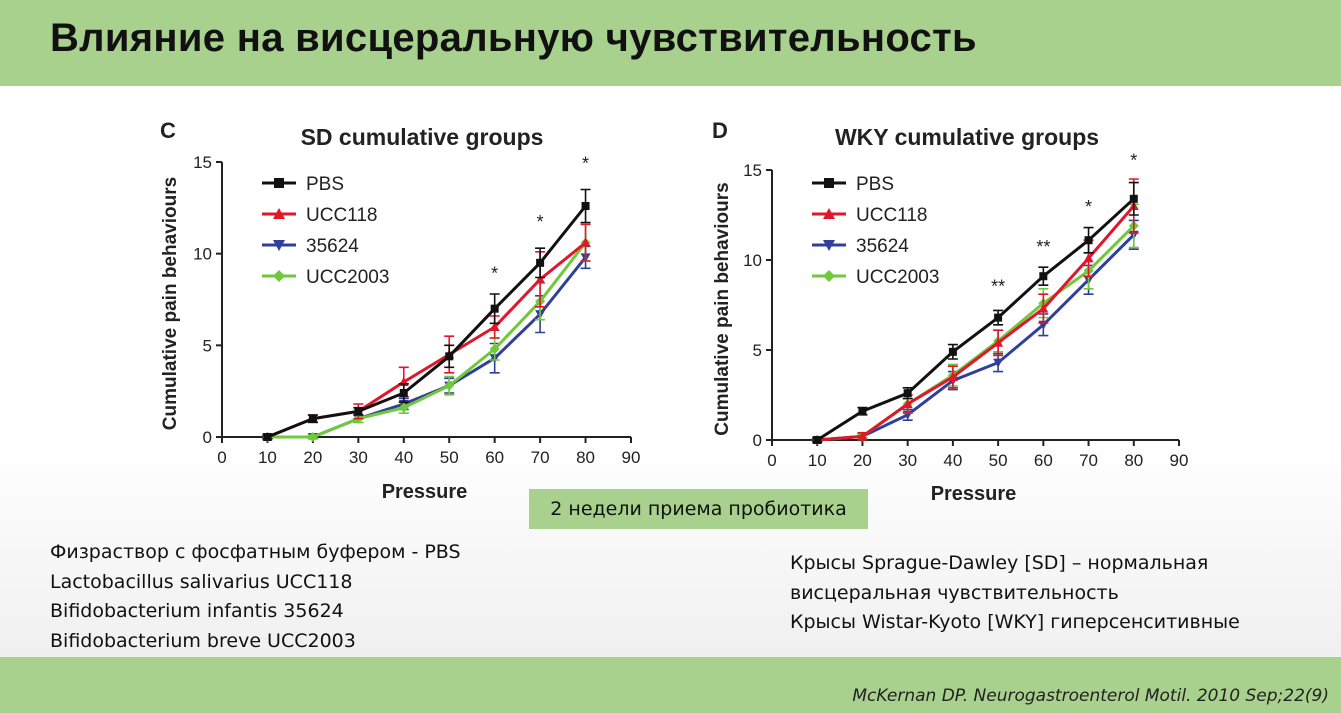  Describe the element at coordinates (891, 215) in the screenshot. I see `legend-label: UCC118` at that location.